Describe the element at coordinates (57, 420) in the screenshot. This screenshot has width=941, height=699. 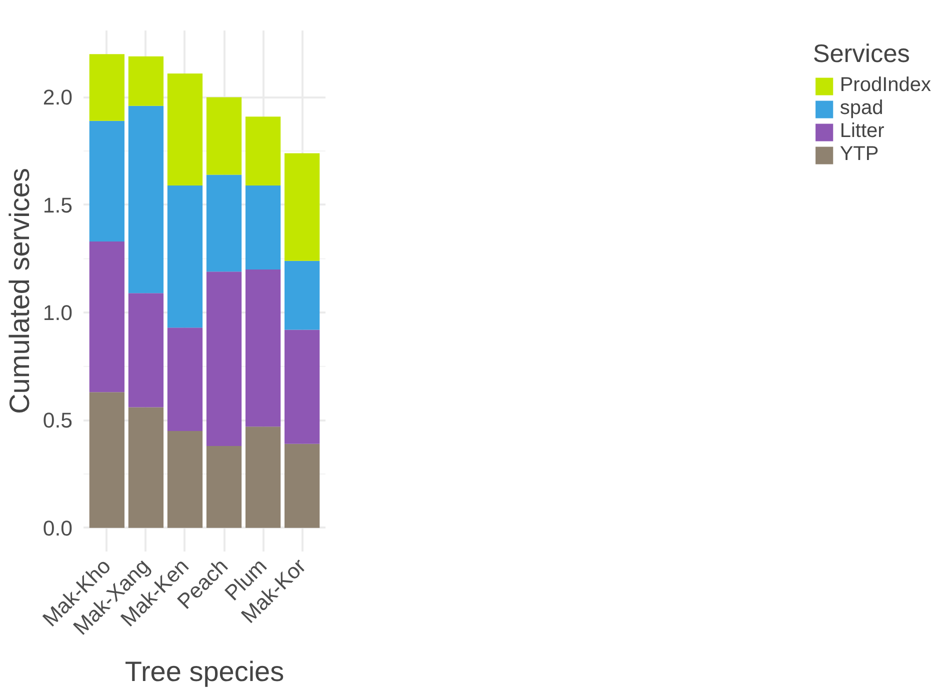
I see `y-tick-label: 0.5` at that location.